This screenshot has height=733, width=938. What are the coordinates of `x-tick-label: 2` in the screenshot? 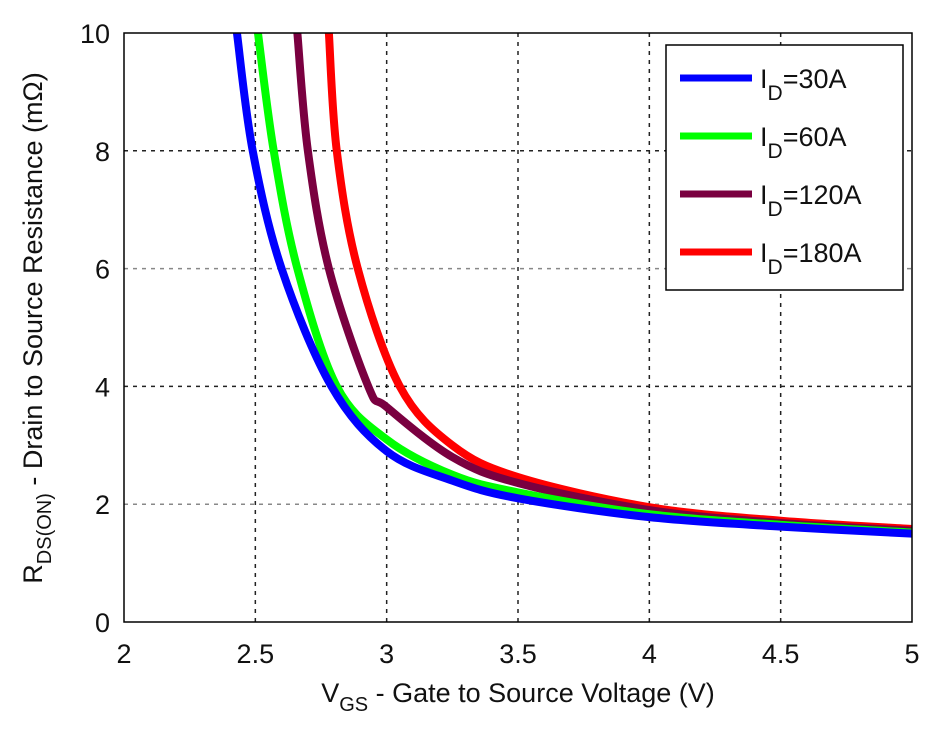 It's located at (123, 654).